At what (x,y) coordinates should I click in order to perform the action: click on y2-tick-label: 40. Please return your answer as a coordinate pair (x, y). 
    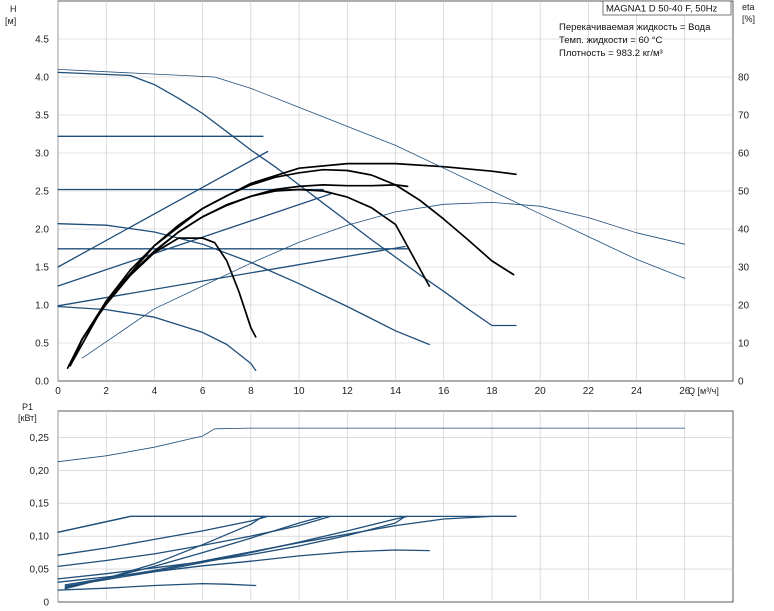
    Looking at the image, I should click on (744, 230).